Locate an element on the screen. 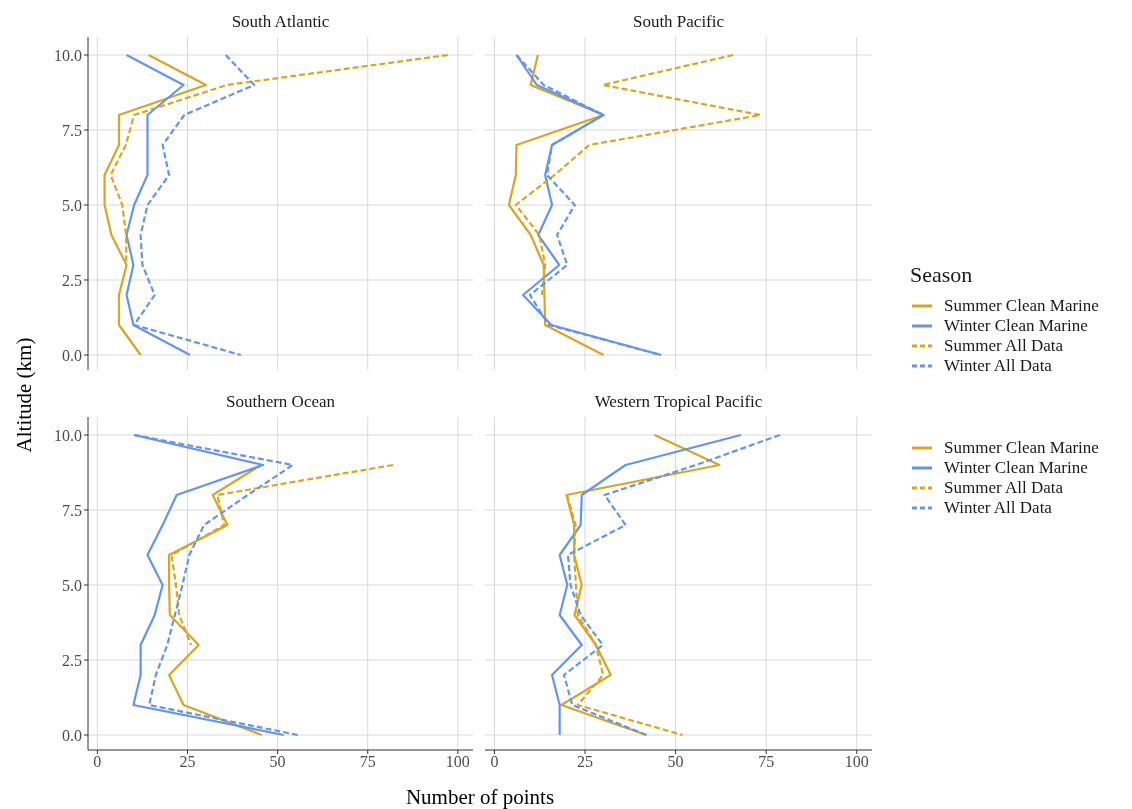 This screenshot has height=809, width=1132. chart-title: Southern Ocean is located at coordinates (280, 402).